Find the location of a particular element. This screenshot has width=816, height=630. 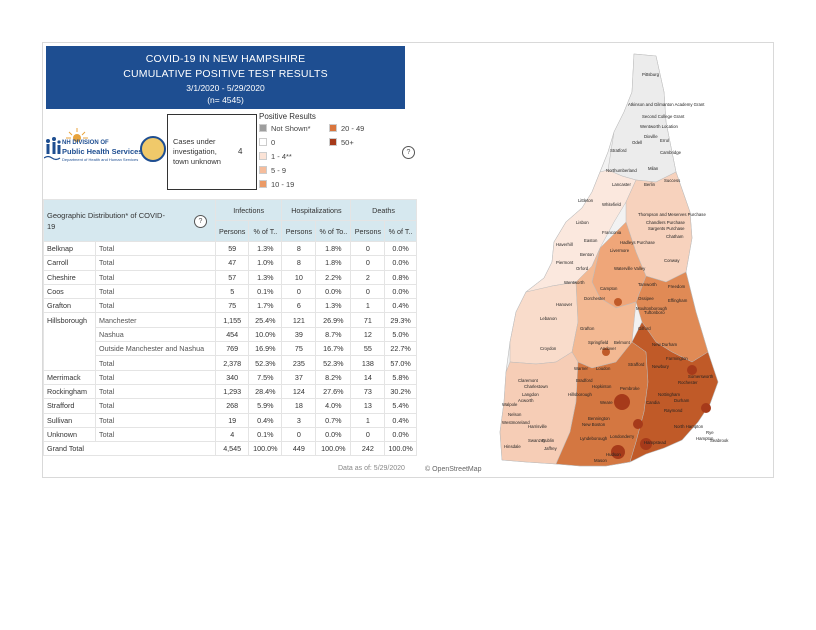

value-cell: 57 is located at coordinates (232, 277).